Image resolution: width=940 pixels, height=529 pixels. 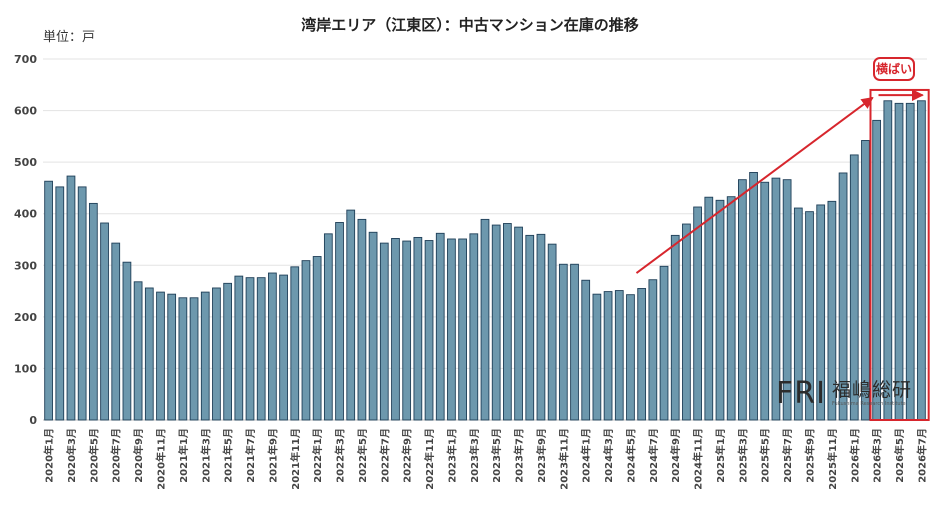 What do you see at coordinates (25, 214) in the screenshot?
I see `y-tick-label: 400` at bounding box center [25, 214].